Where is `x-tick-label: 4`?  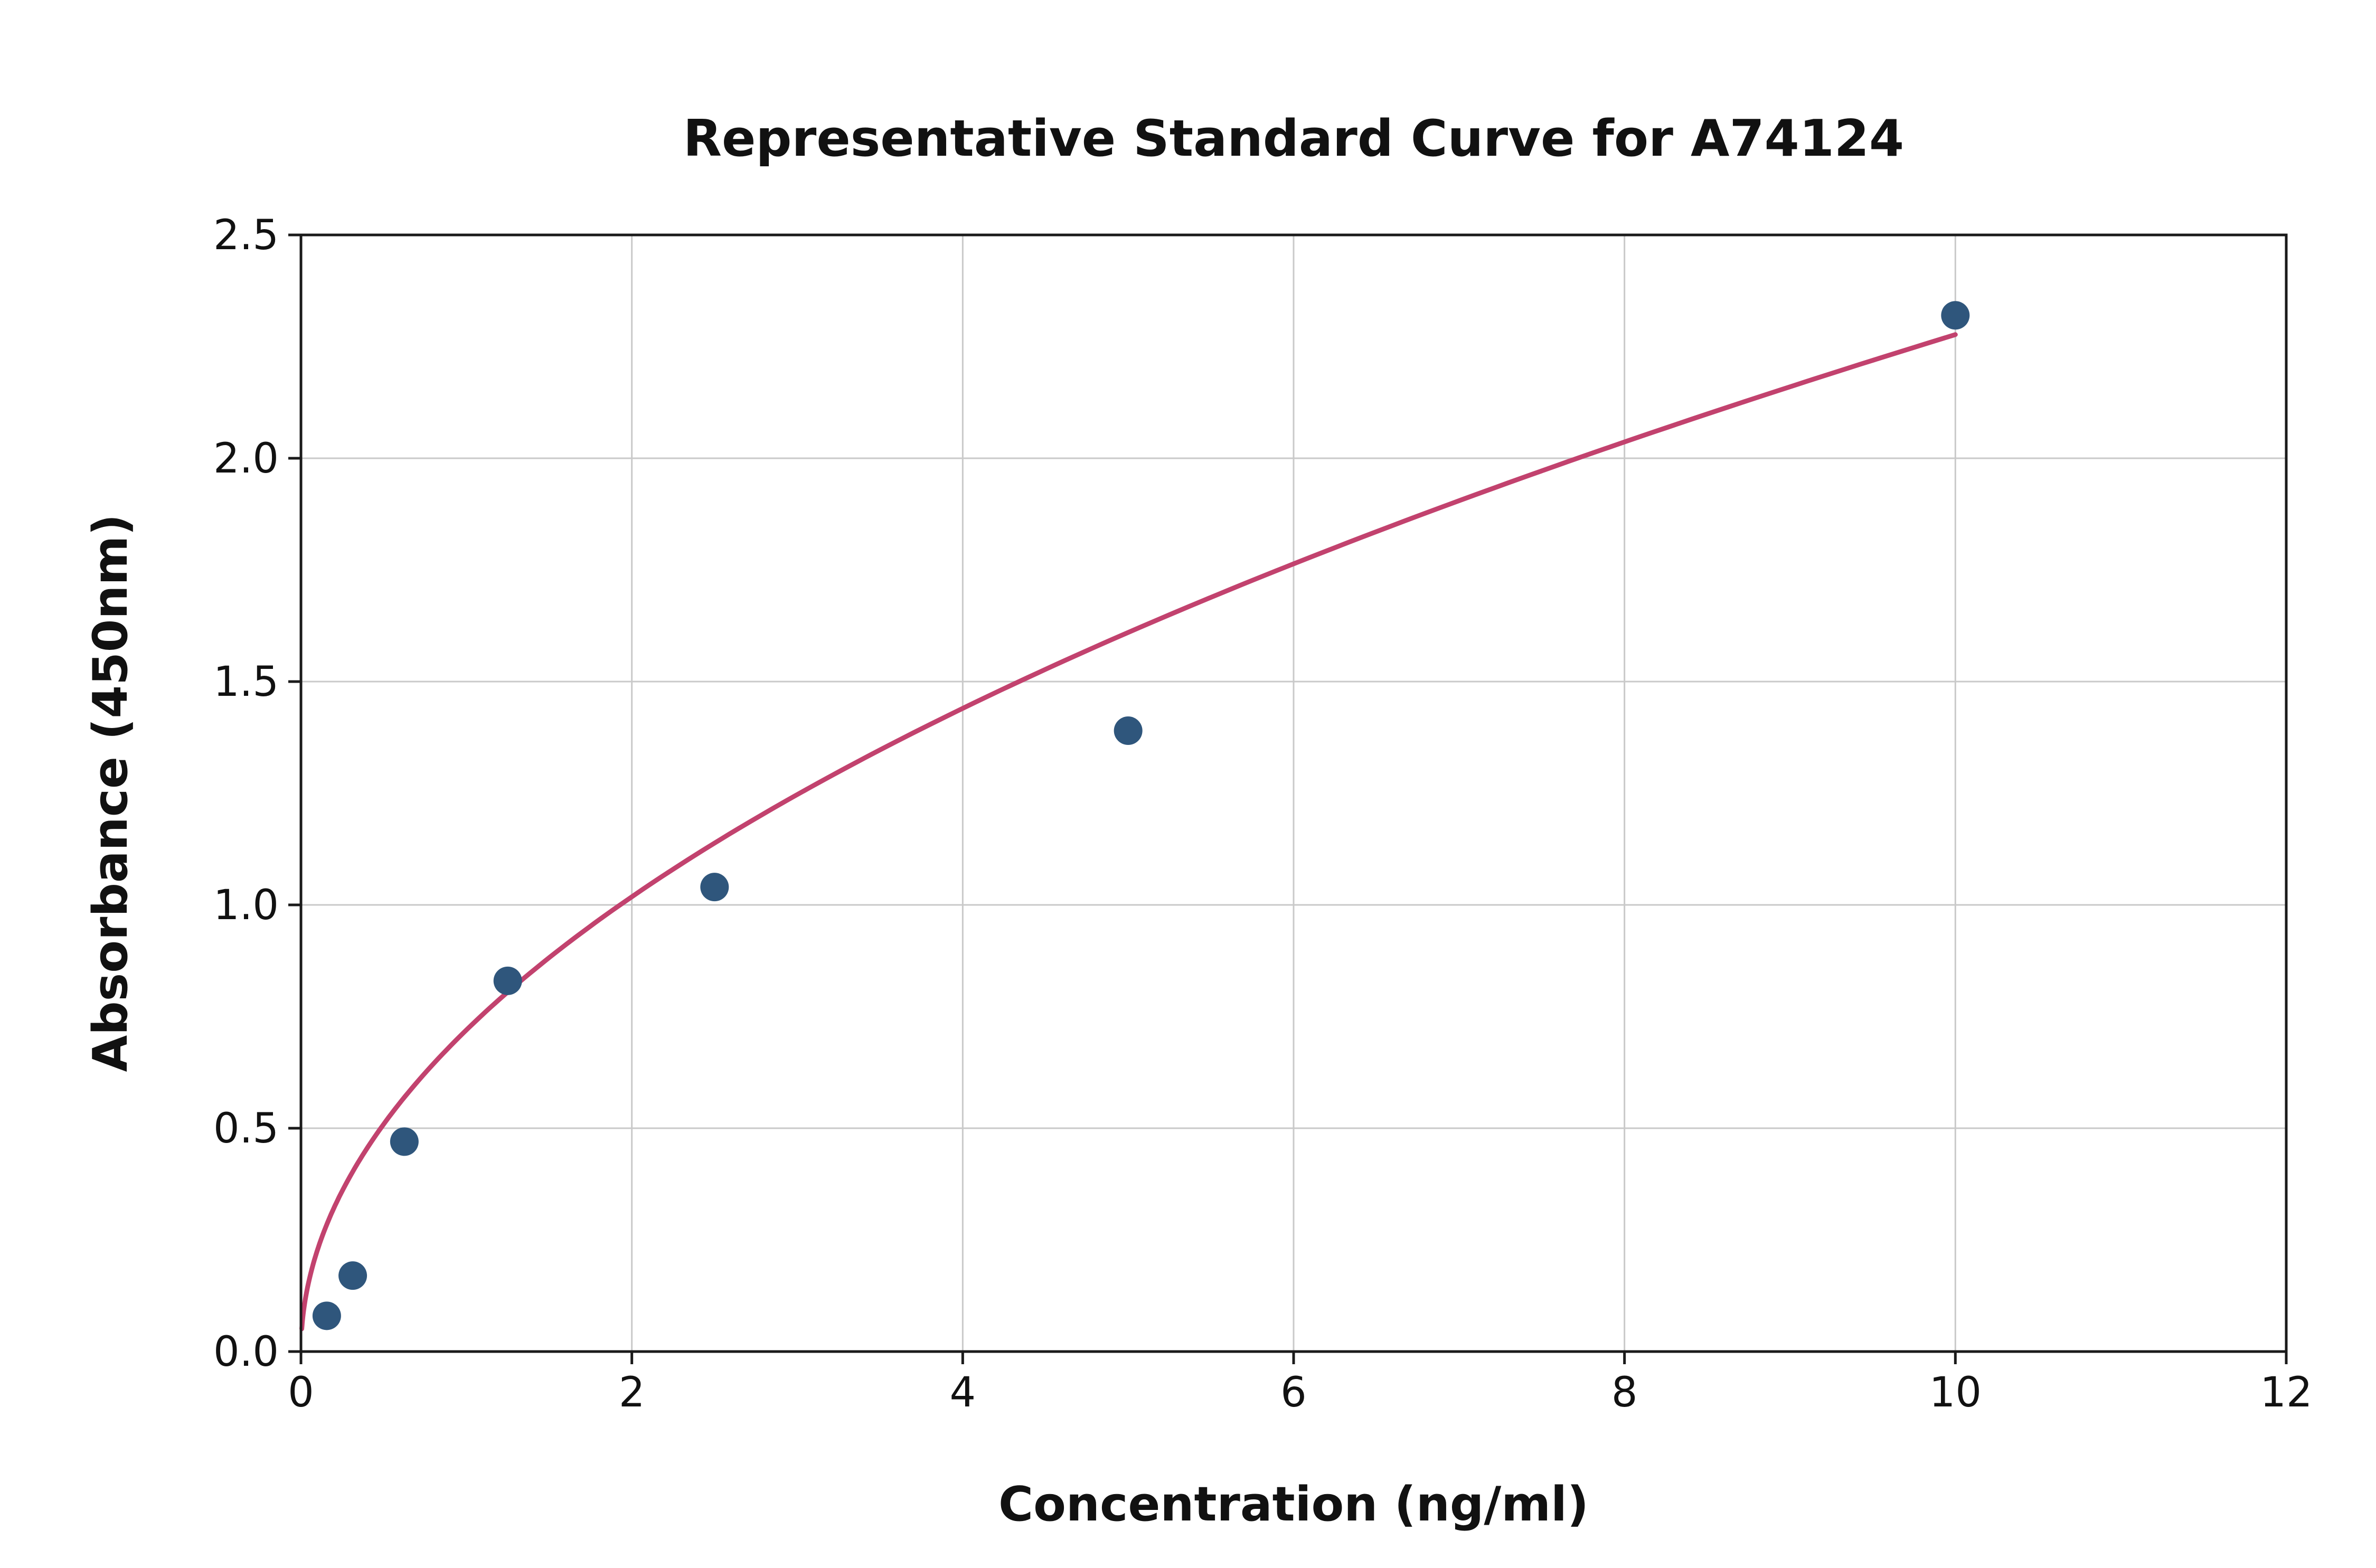 x-tick-label: 4 is located at coordinates (963, 1392).